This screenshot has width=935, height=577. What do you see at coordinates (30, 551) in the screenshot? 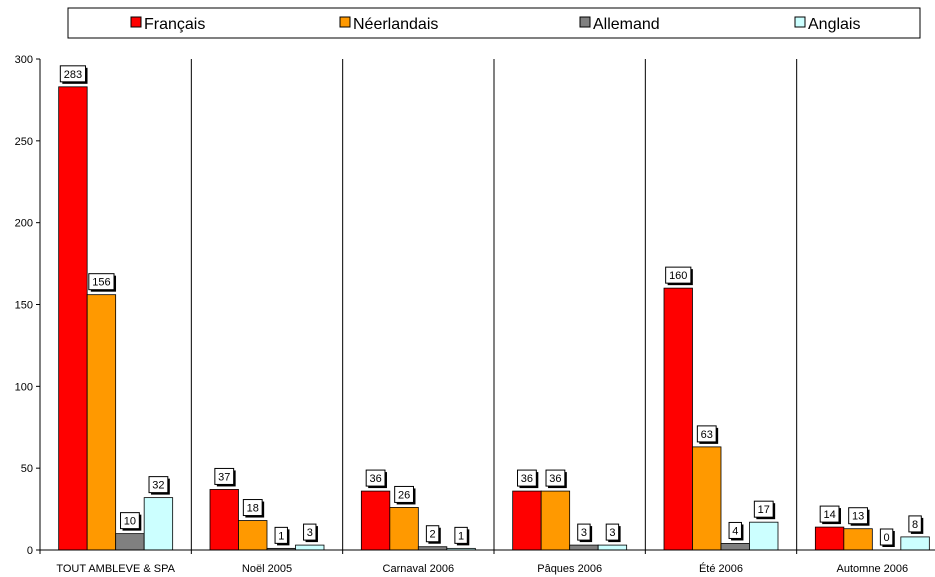
I see `y-tick-label: 0` at bounding box center [30, 551].